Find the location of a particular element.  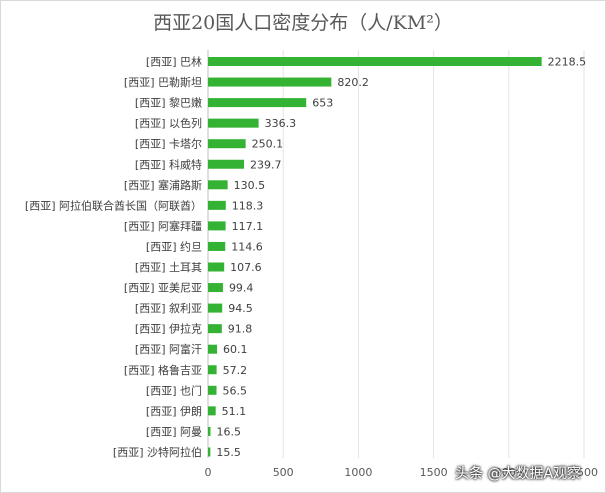

category-label: [西亚] 巴林 is located at coordinates (174, 62).